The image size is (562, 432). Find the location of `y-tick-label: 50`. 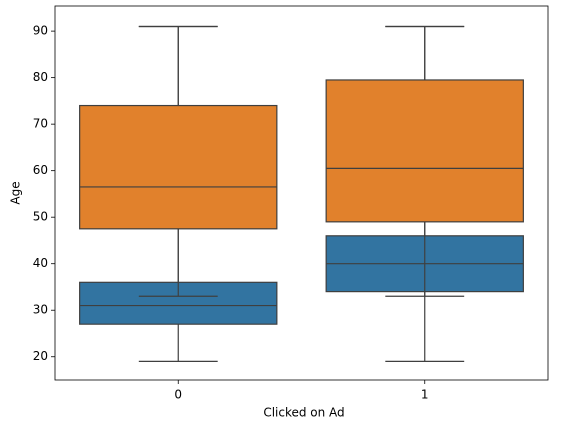

y-tick-label: 50 is located at coordinates (40, 217).